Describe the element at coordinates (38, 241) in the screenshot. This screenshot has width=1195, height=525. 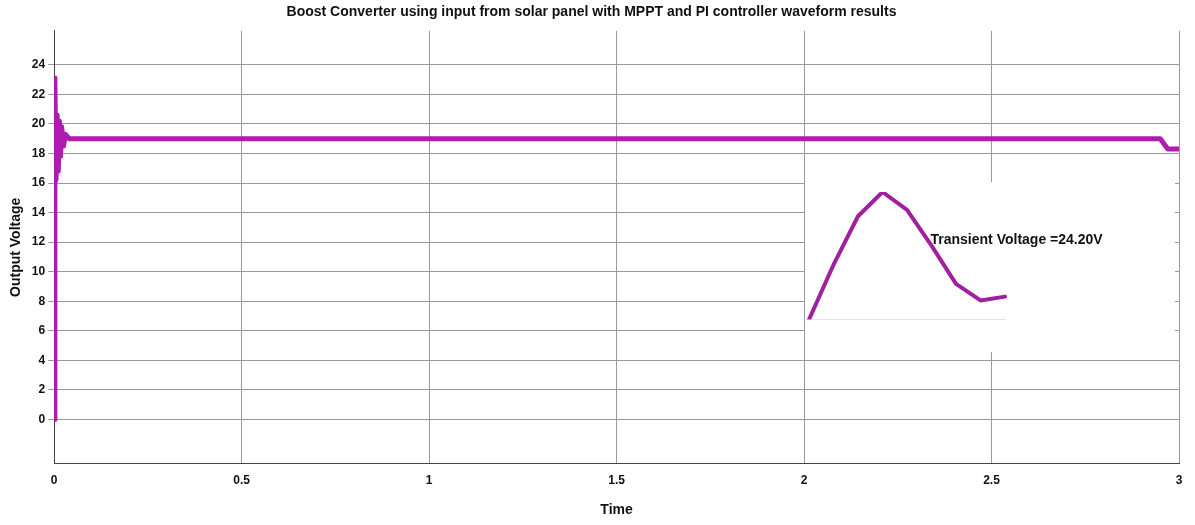
I see `y-tick-label: 12` at that location.